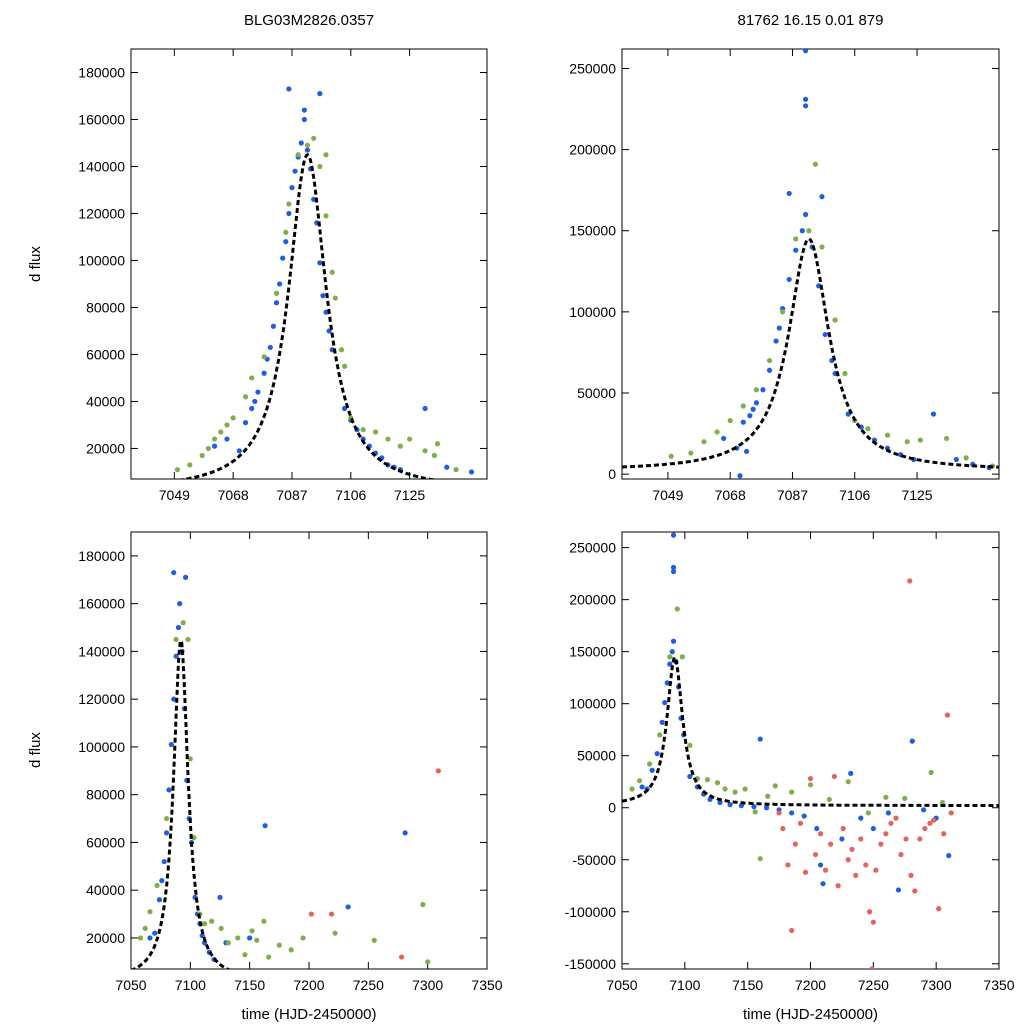  Describe the element at coordinates (174, 495) in the screenshot. I see `x-tick-label: 7049` at that location.